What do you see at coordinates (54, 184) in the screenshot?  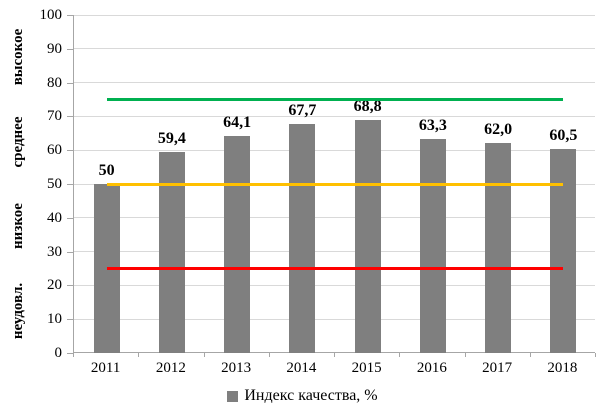 I see `y-tick-label: 50` at bounding box center [54, 184].